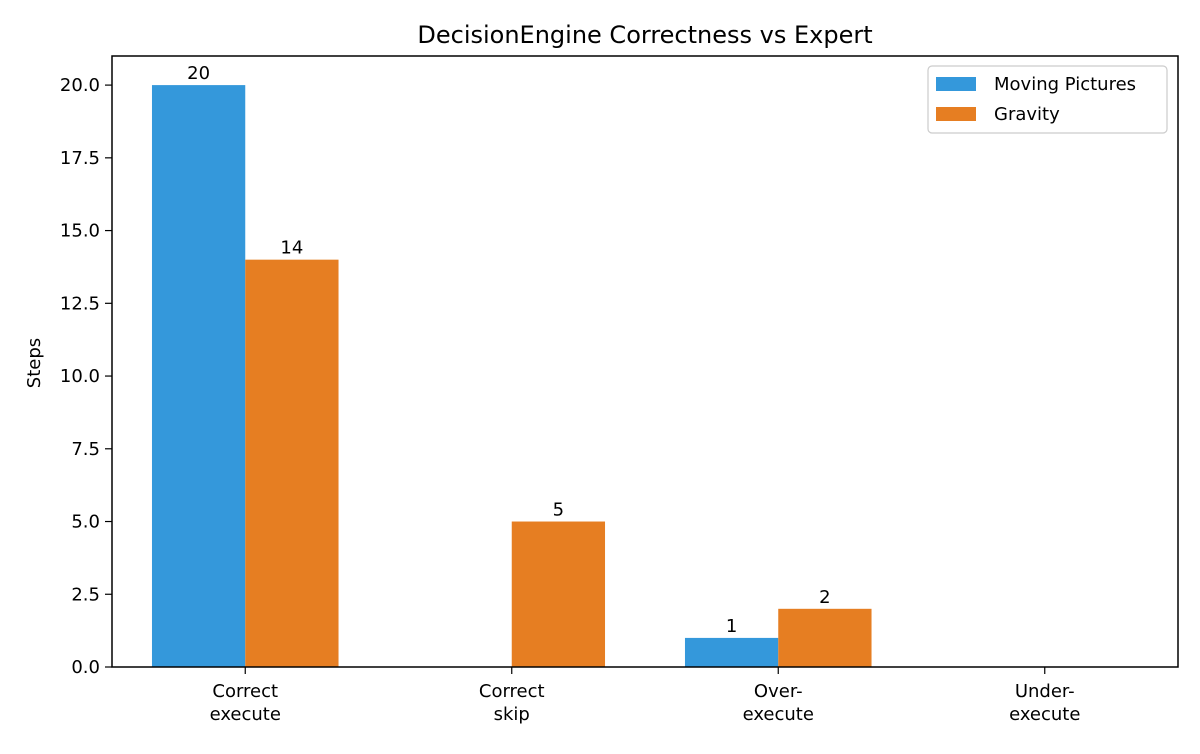 The height and width of the screenshot is (754, 1200). Describe the element at coordinates (1065, 84) in the screenshot. I see `legend-label-0: Moving Pictures` at that location.